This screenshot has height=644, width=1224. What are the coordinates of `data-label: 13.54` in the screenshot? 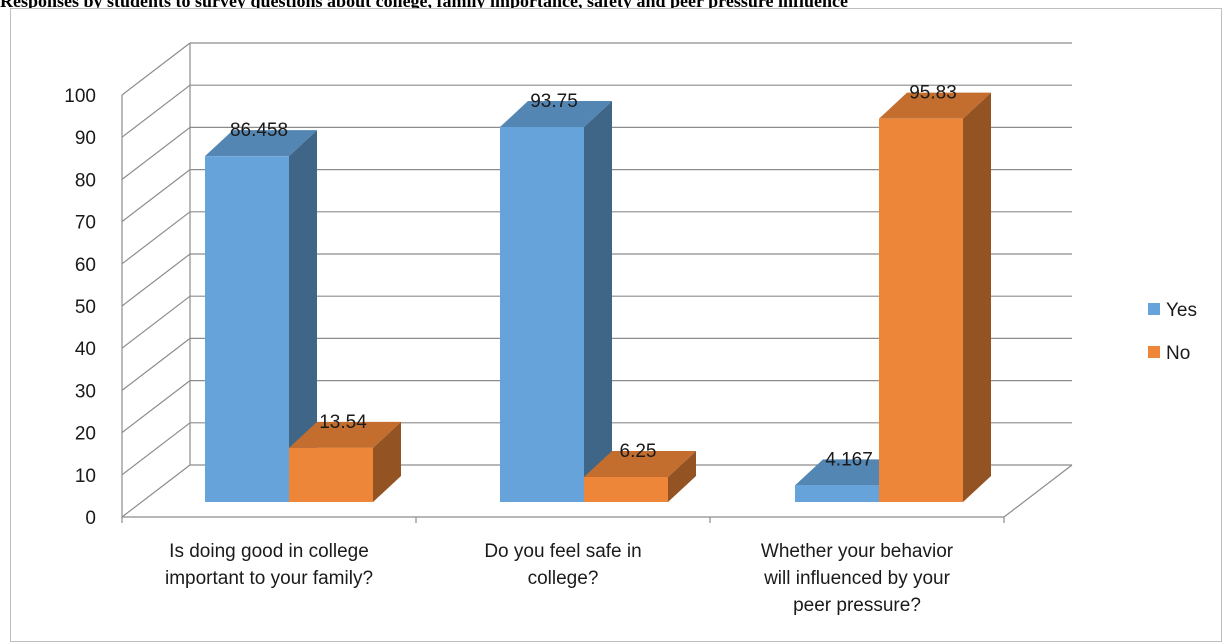 It's located at (343, 422).